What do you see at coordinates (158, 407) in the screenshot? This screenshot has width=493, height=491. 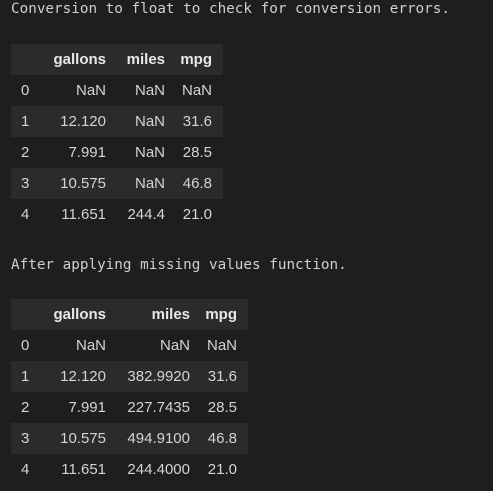 I see `cell-miles: 227.7435` at bounding box center [158, 407].